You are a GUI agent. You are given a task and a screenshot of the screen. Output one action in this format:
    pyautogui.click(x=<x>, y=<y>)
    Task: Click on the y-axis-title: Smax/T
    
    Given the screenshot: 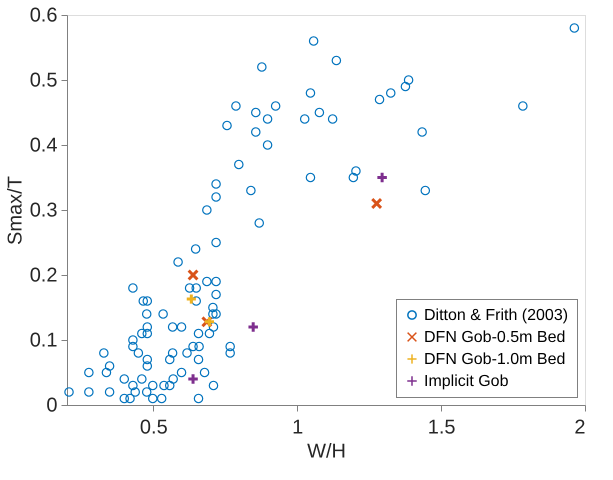 What is the action you would take?
    pyautogui.click(x=15, y=210)
    